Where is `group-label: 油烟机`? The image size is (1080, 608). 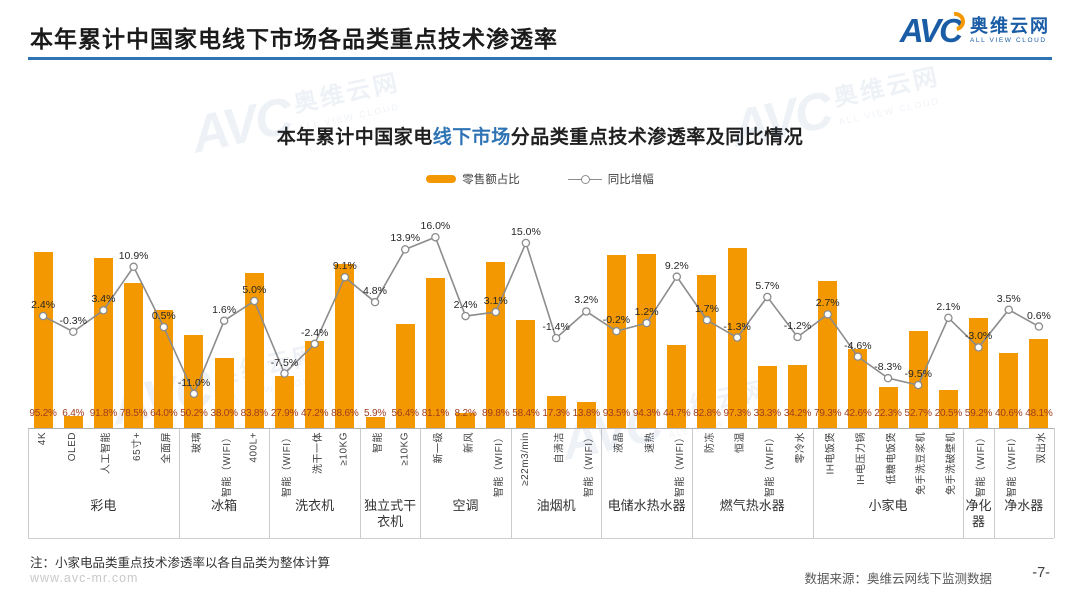 group-label: 油烟机 is located at coordinates (556, 505).